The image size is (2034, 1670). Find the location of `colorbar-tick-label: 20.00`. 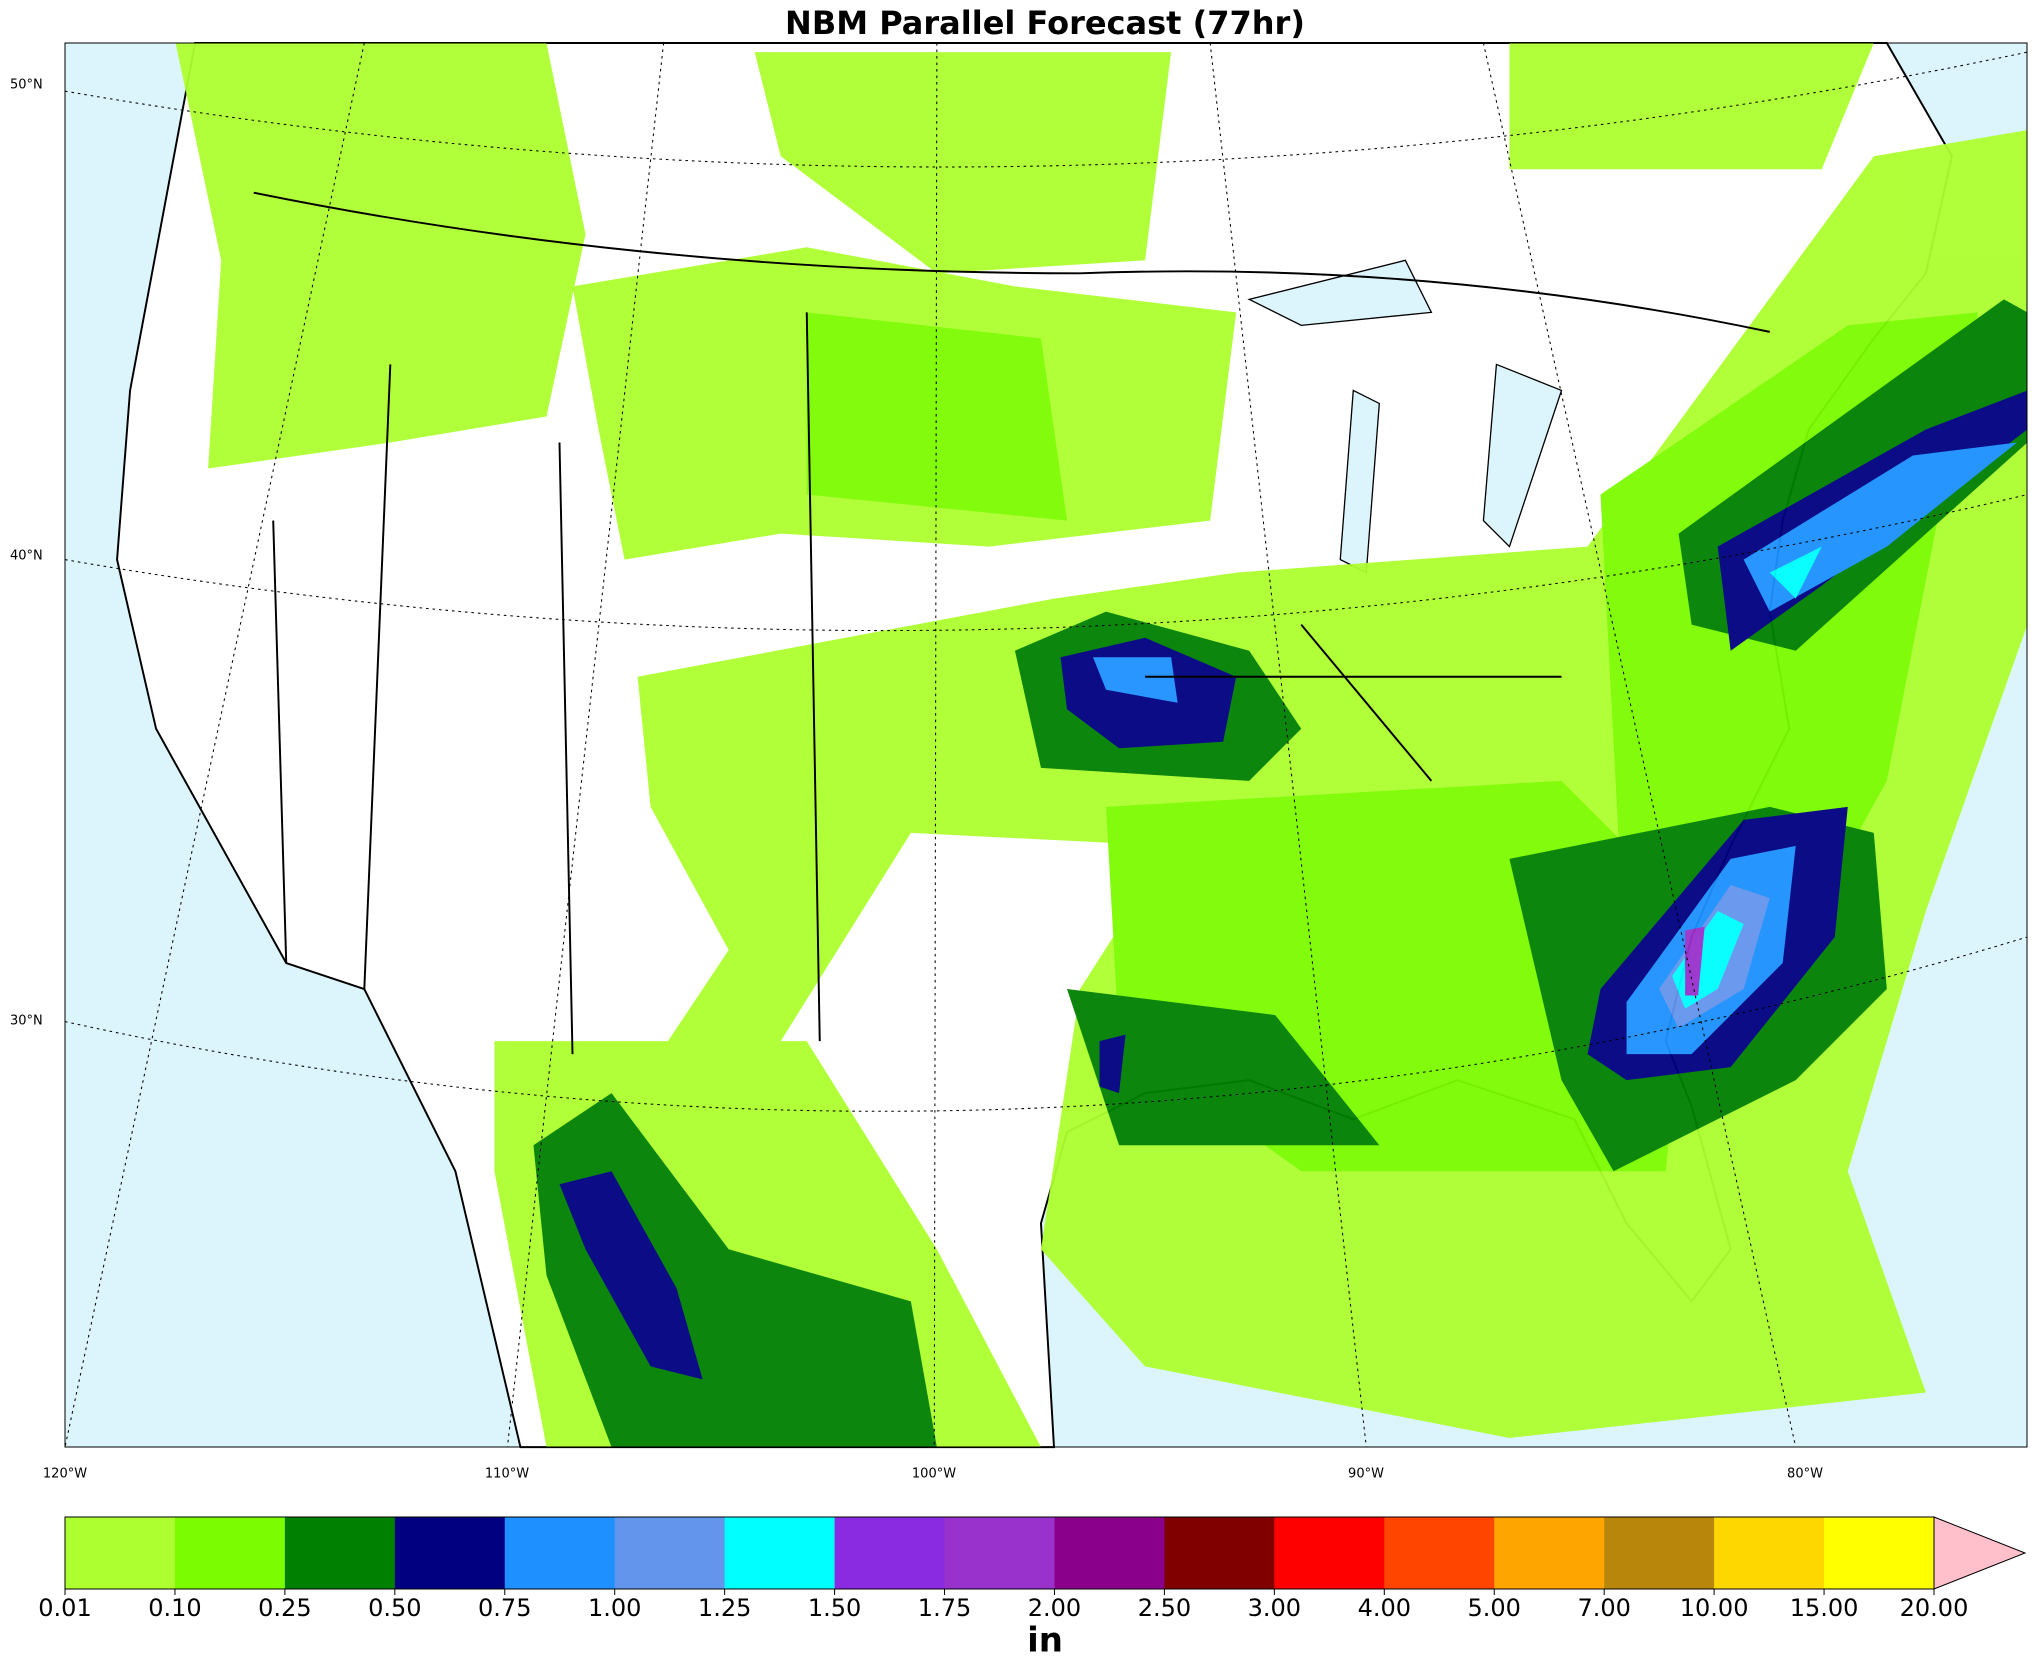

colorbar-tick-label: 20.00 is located at coordinates (1934, 1608).